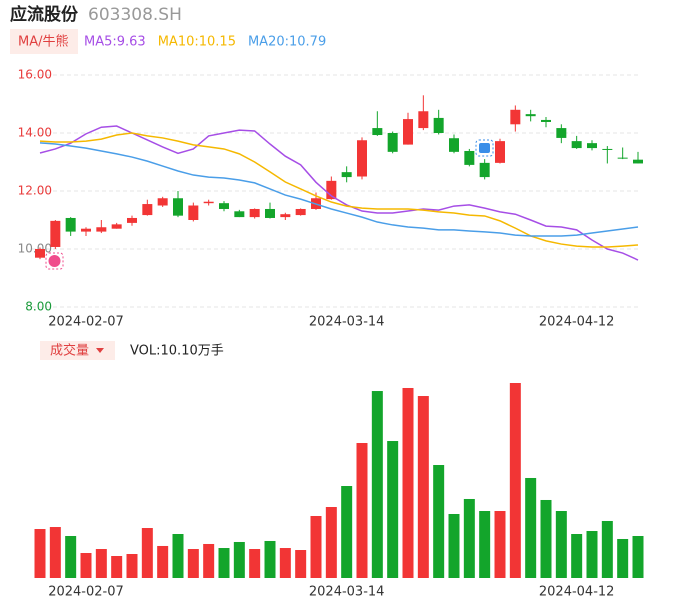 The height and width of the screenshot is (610, 686). I want to click on ma-line, so click(339, 189).